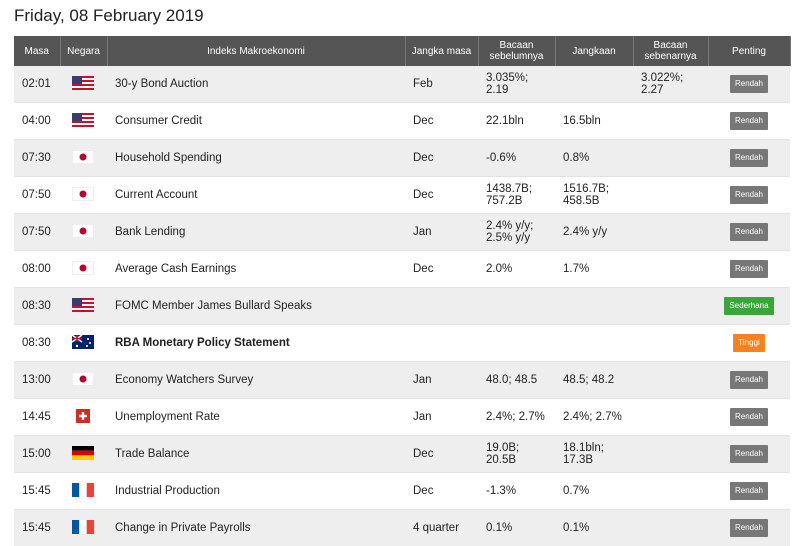  I want to click on time-cell: 13:00, so click(37, 380).